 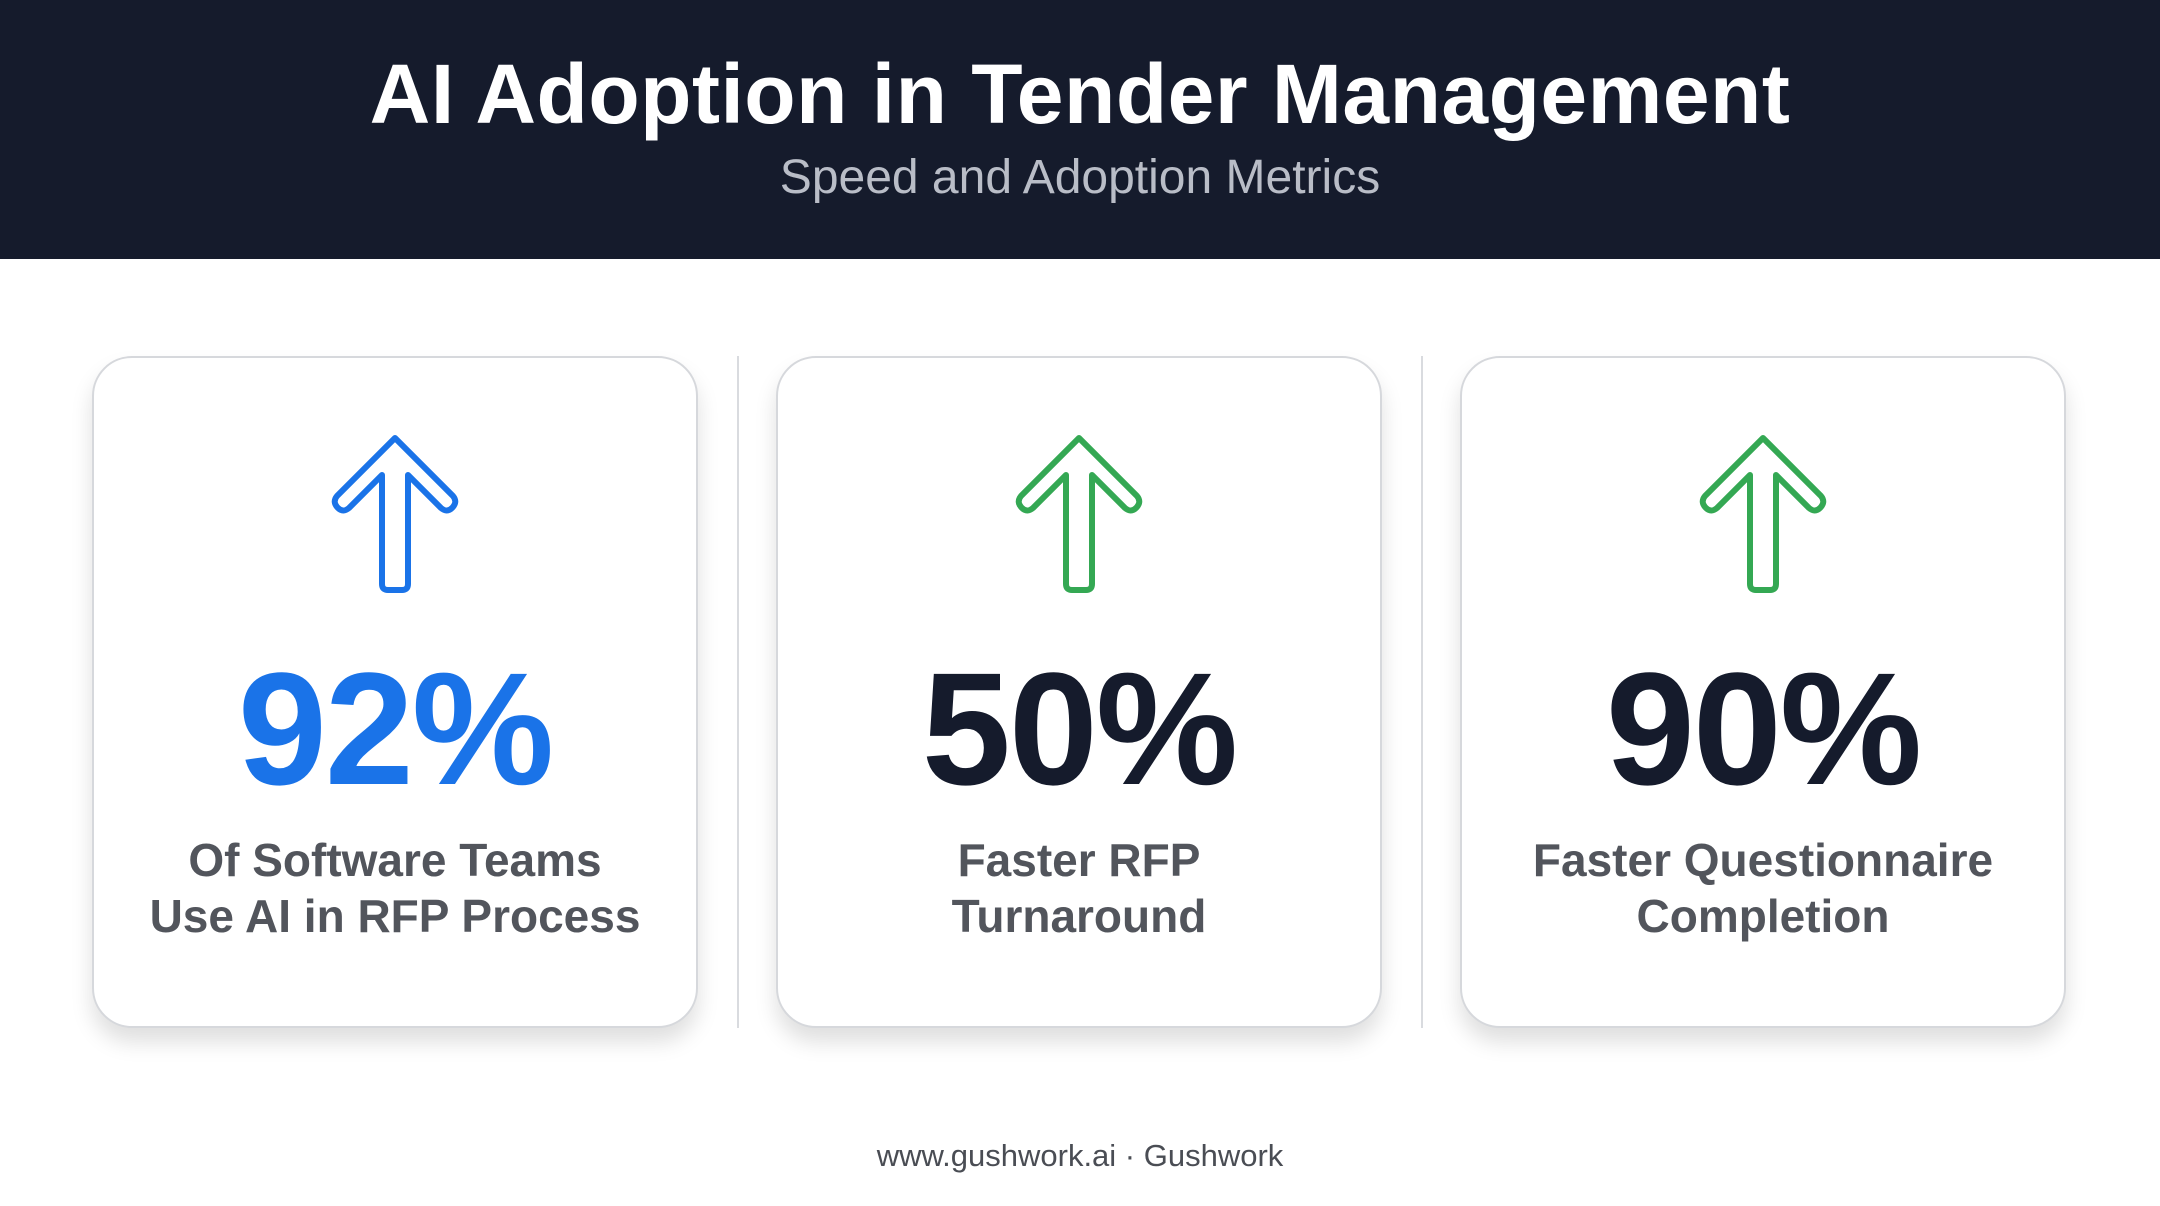 What do you see at coordinates (1763, 888) in the screenshot?
I see `metric-label: Faster Questionnaire Completion` at bounding box center [1763, 888].